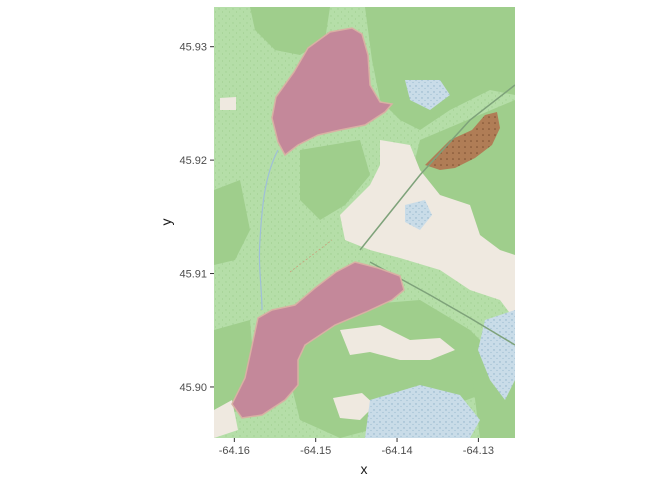 This screenshot has height=480, width=672. What do you see at coordinates (196, 218) in the screenshot?
I see `y-axis-ticks: 45.90 45.91 45.92 45.93` at bounding box center [196, 218].